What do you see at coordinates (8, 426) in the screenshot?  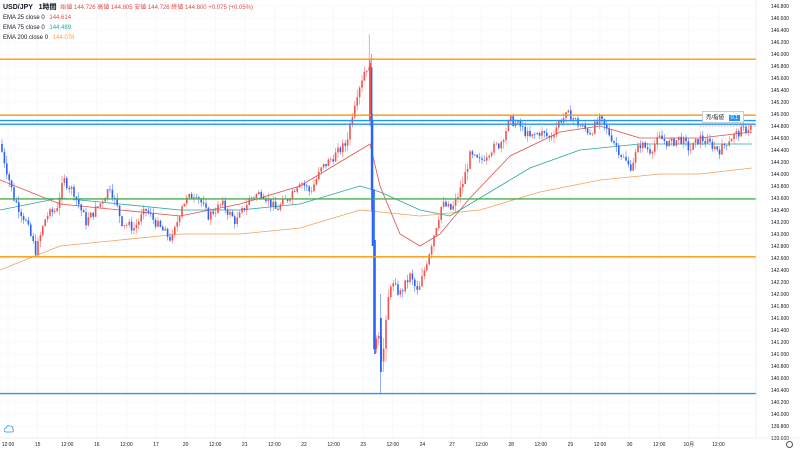 I see `cloud-icon` at bounding box center [8, 426].